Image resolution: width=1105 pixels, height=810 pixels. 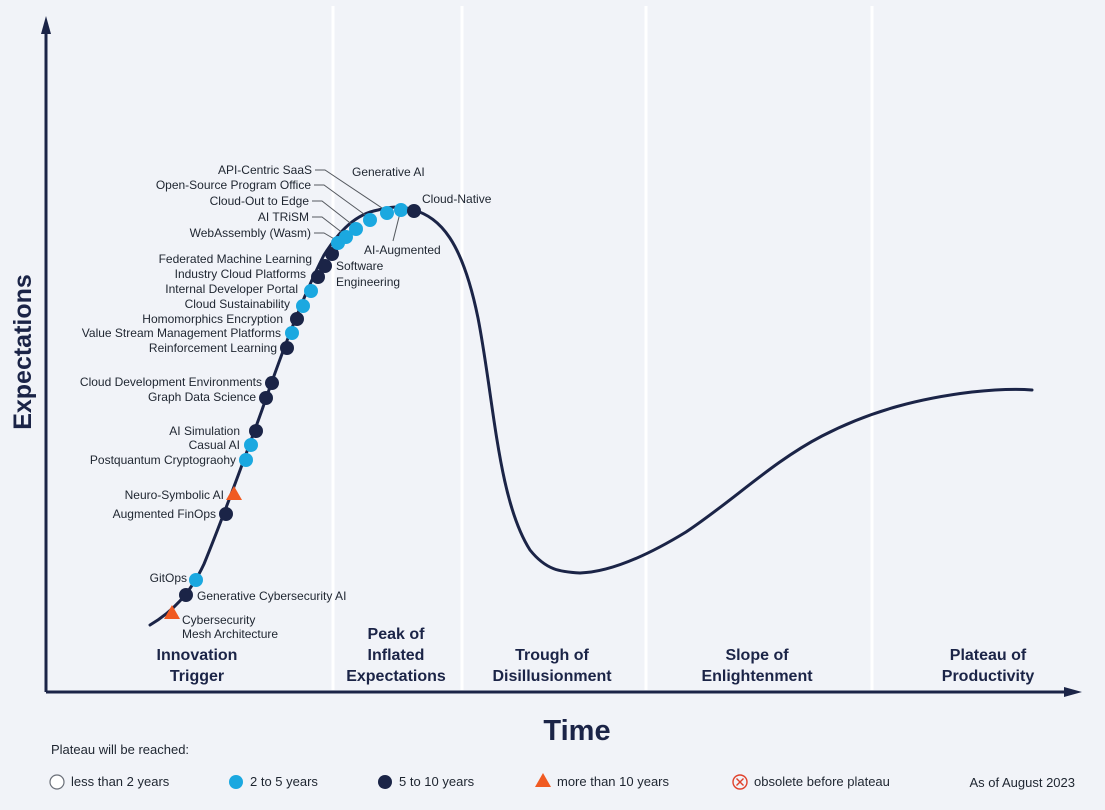 What do you see at coordinates (1073, 692) in the screenshot?
I see `x-axis-arrow-icon` at bounding box center [1073, 692].